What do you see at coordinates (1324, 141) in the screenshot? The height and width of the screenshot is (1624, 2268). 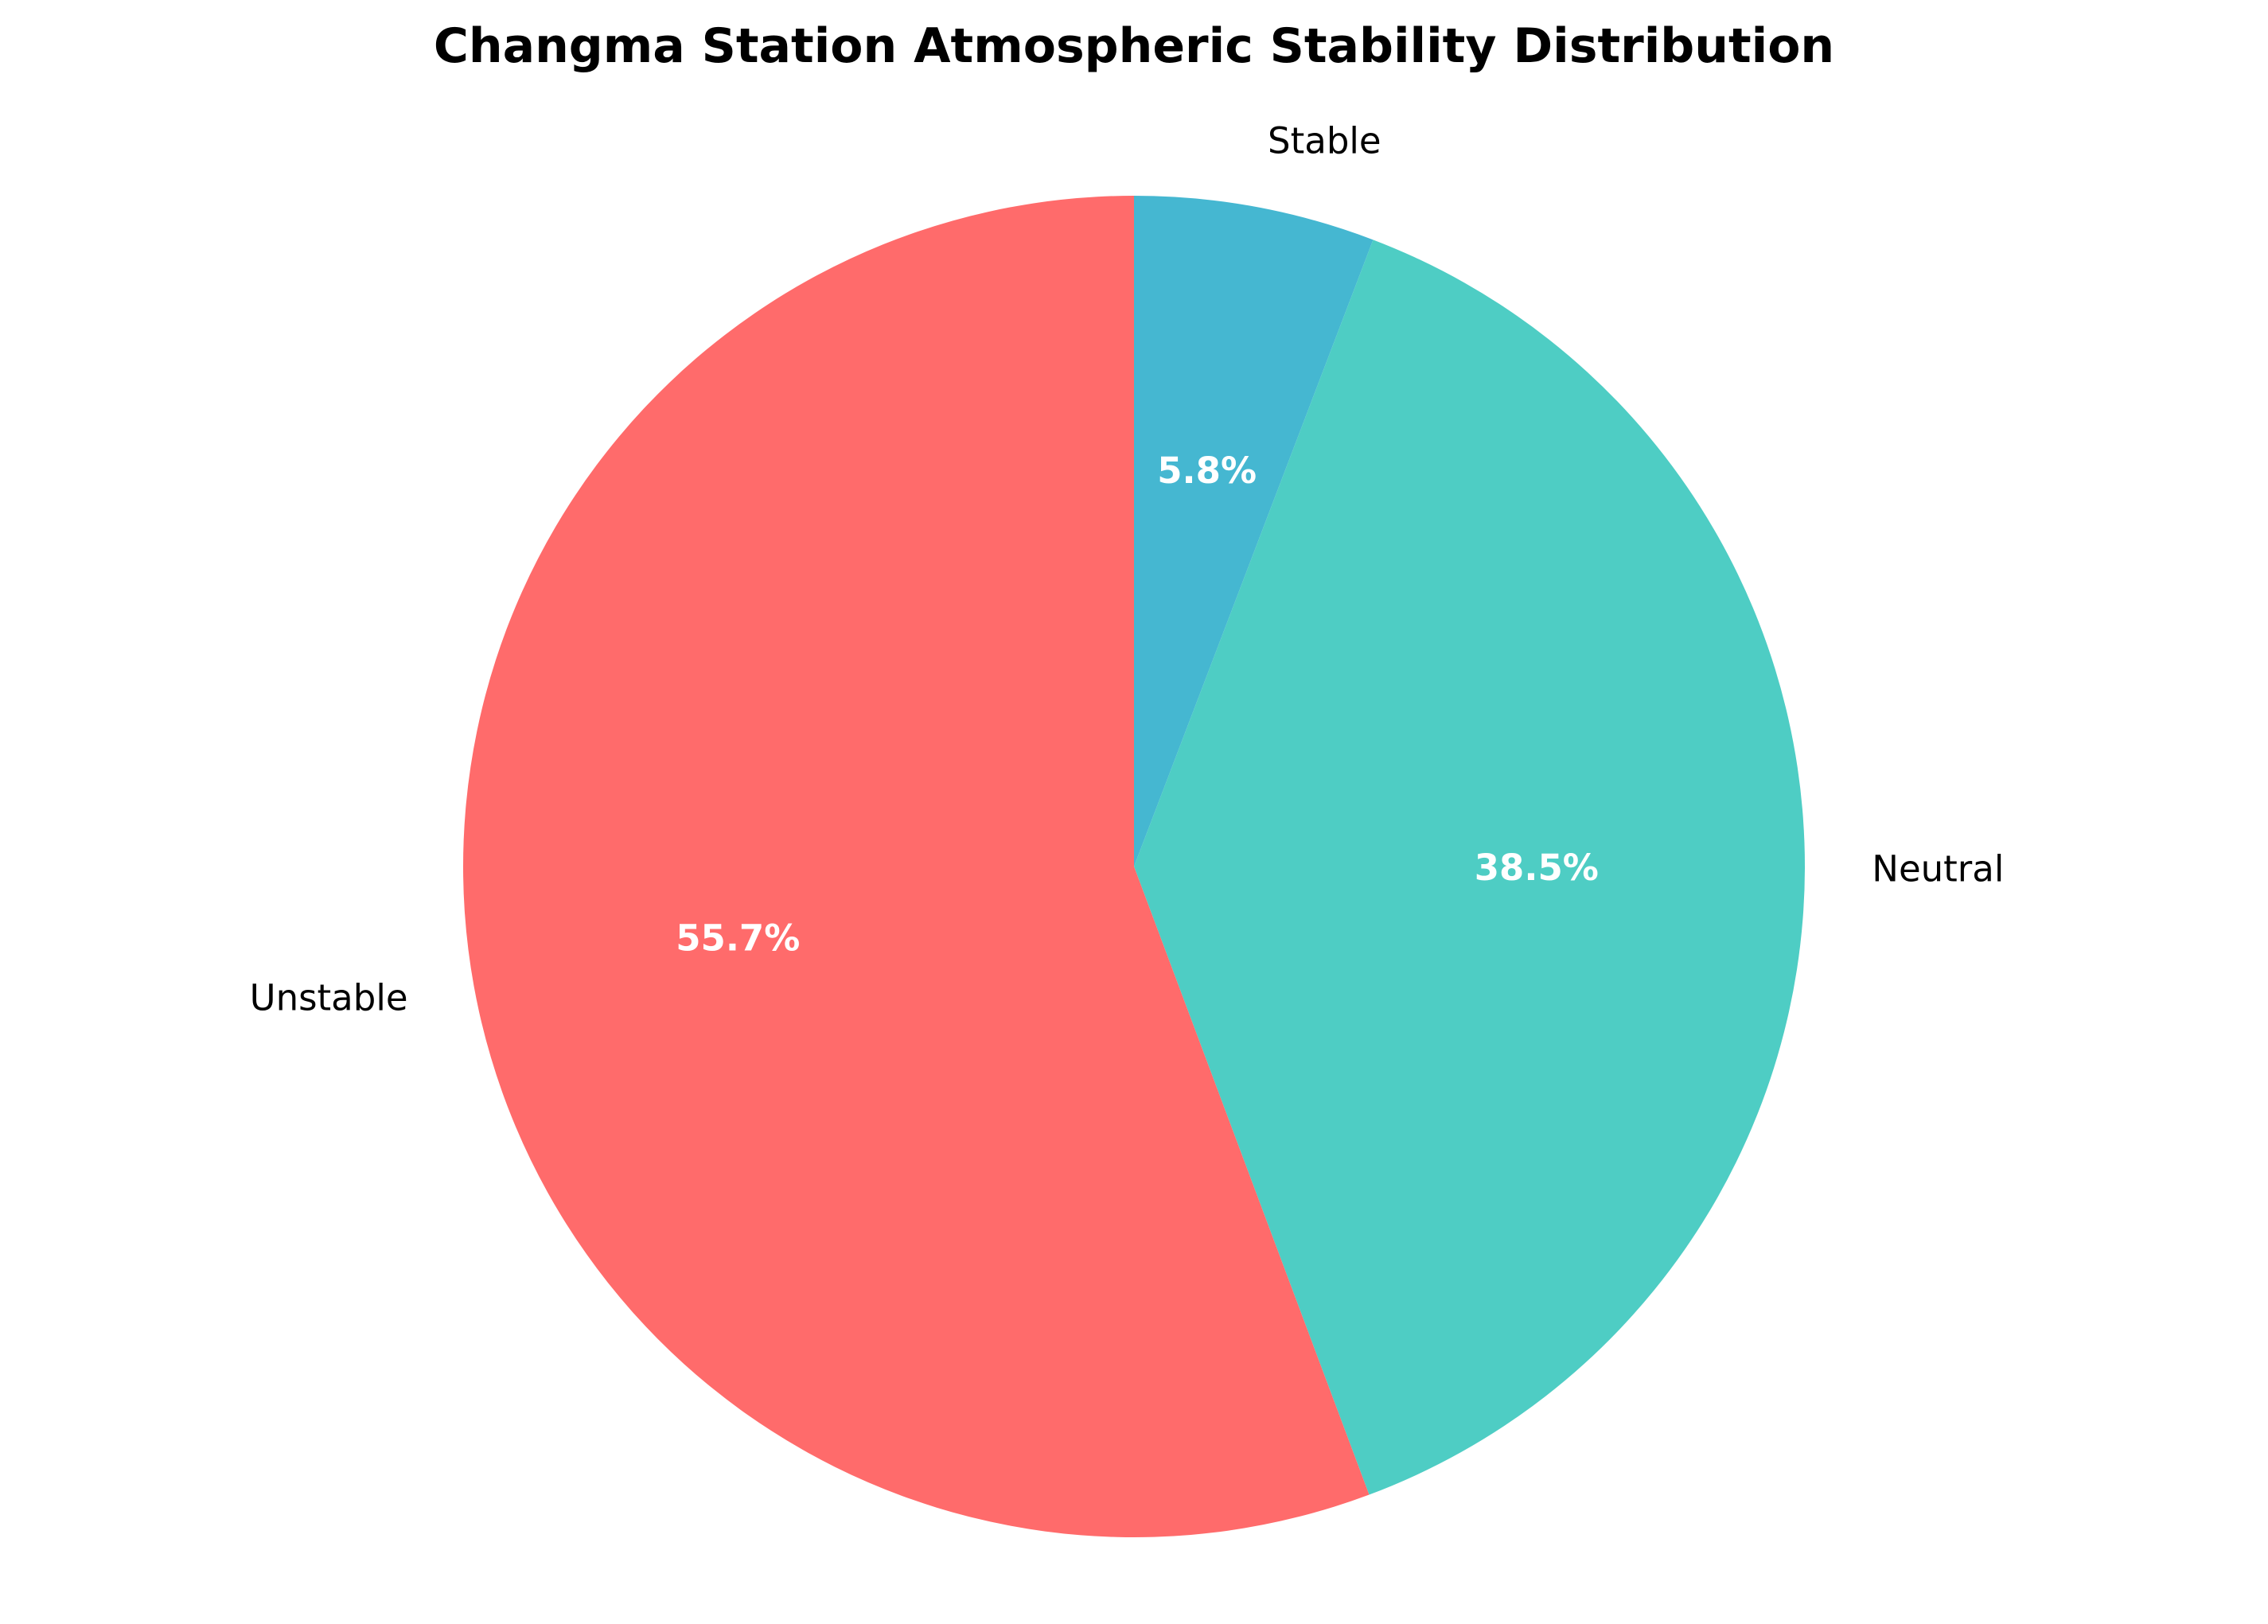 I see `slice-label-stable: Stable` at bounding box center [1324, 141].